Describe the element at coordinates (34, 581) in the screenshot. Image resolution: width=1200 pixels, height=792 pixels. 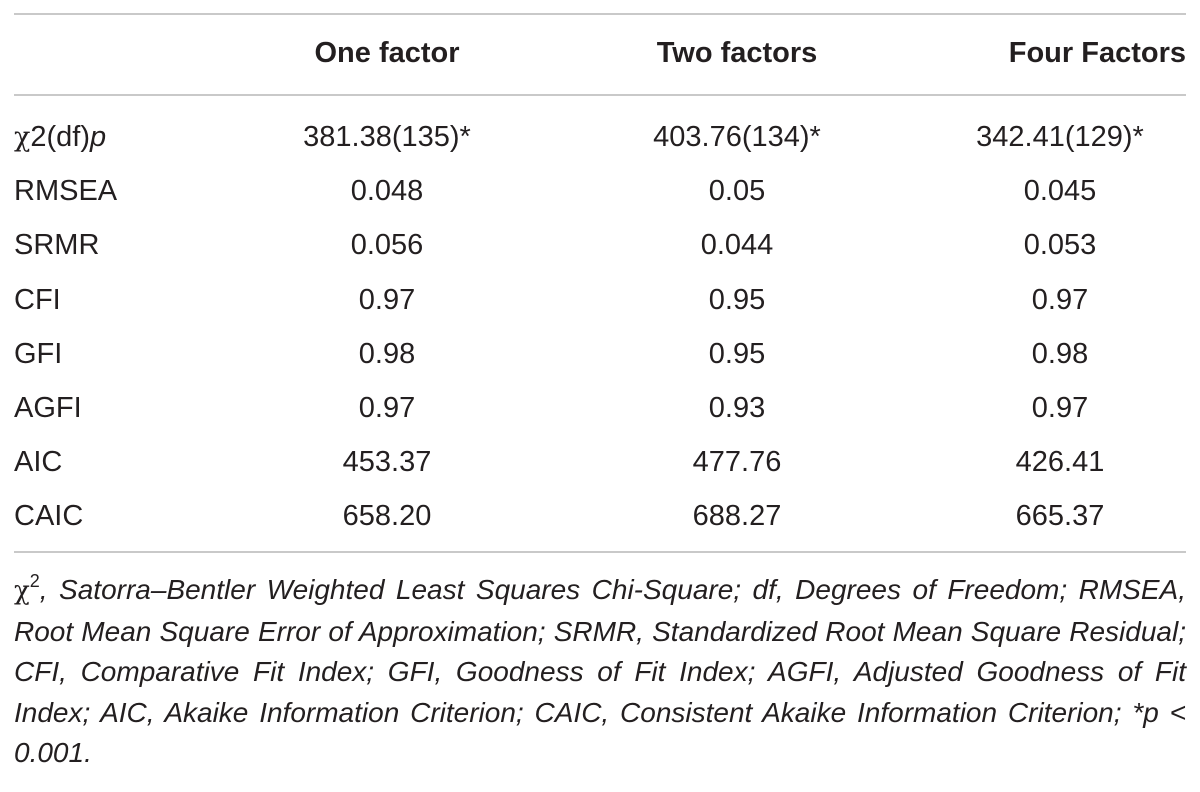
I see `footnote-superscript: 2` at that location.